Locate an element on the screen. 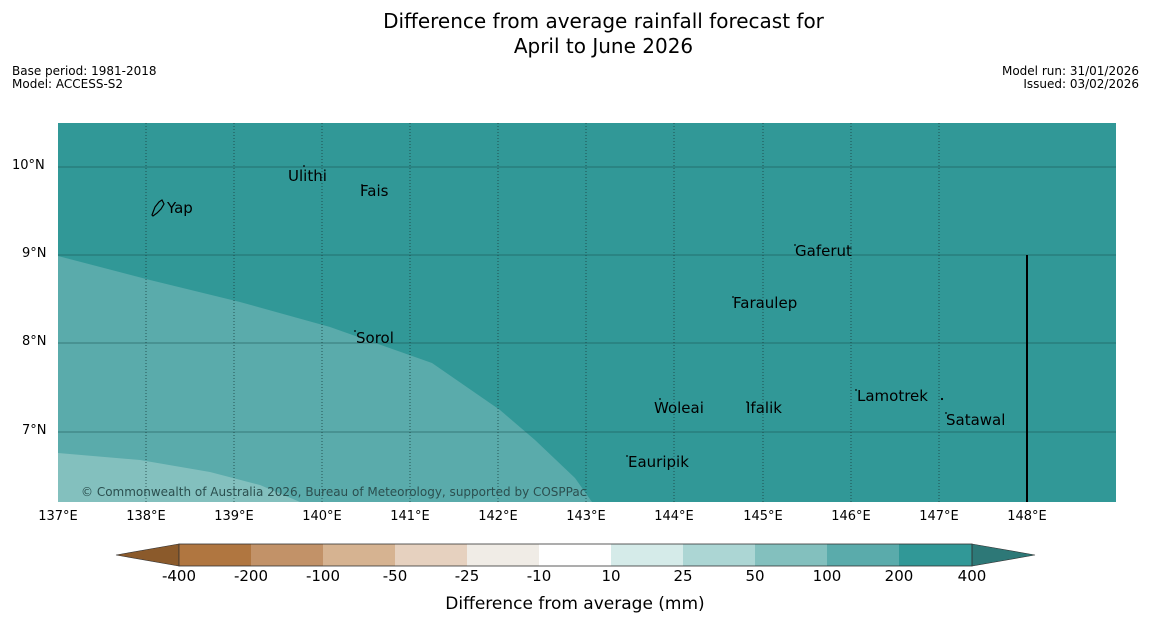 The image size is (1150, 644). colorbar-outline is located at coordinates (575, 555).